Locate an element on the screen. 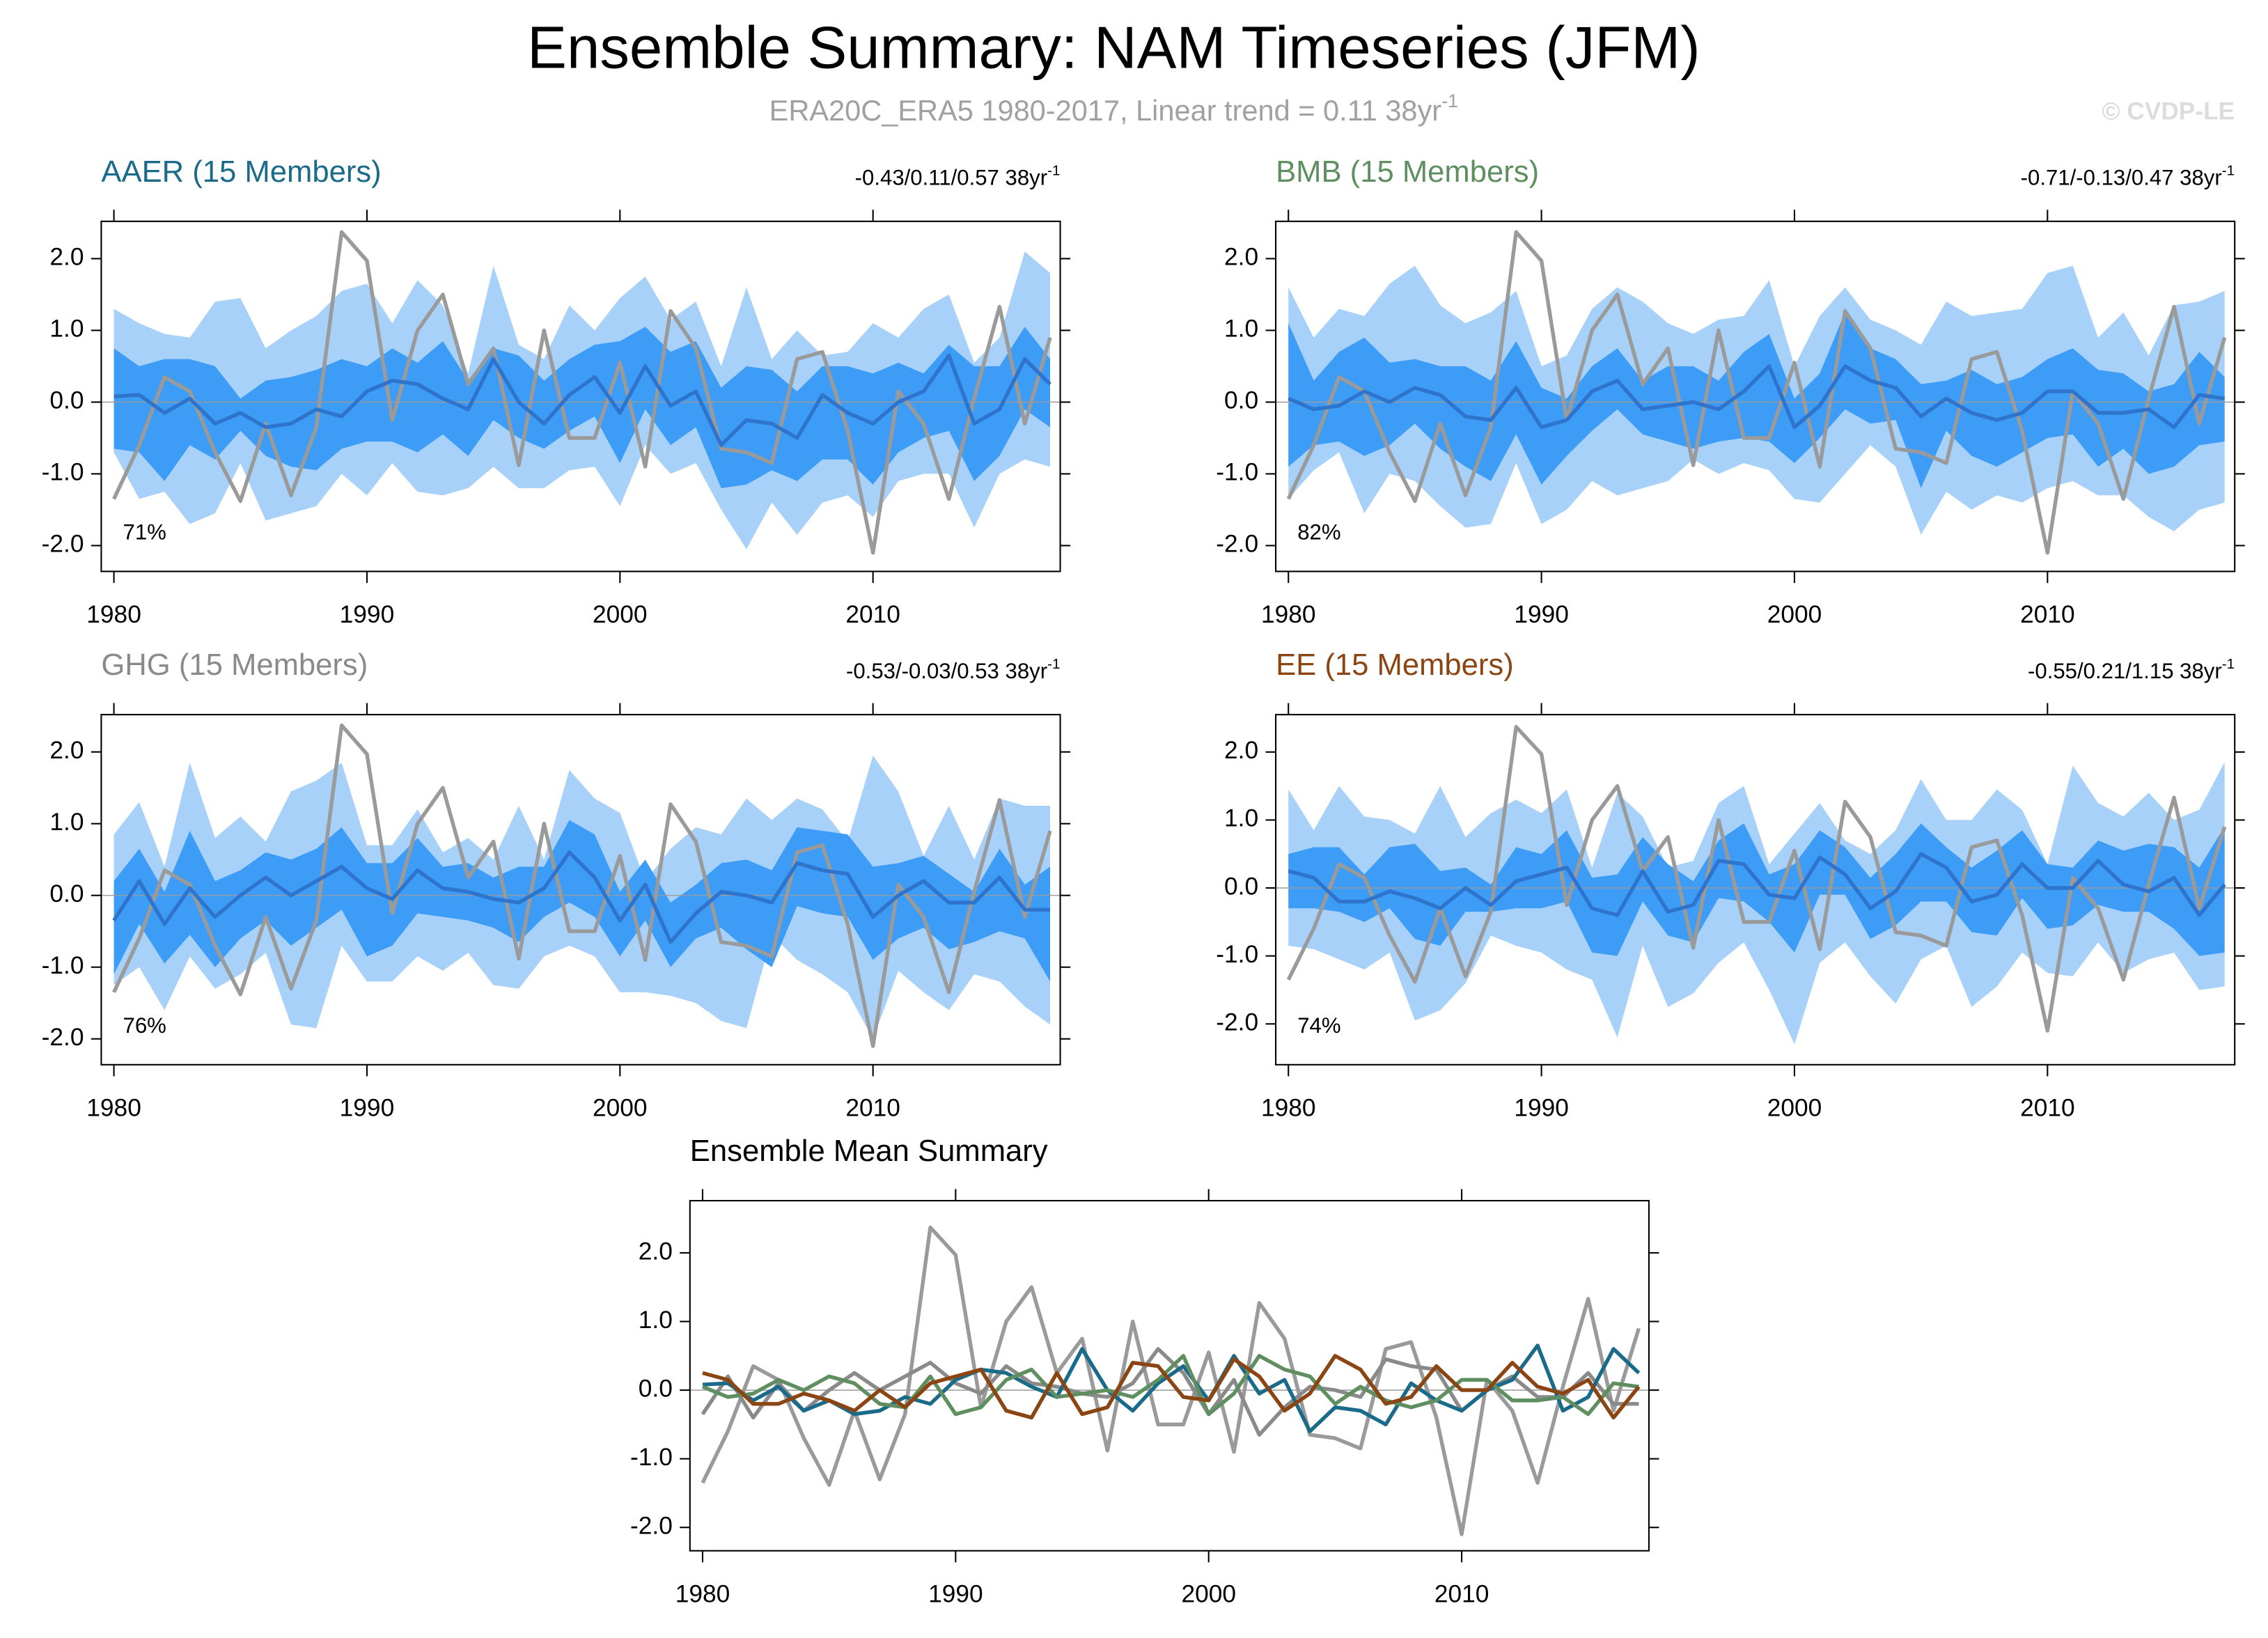  trend-text: -0.55/0.21/1.15 38yr is located at coordinates (2125, 671).